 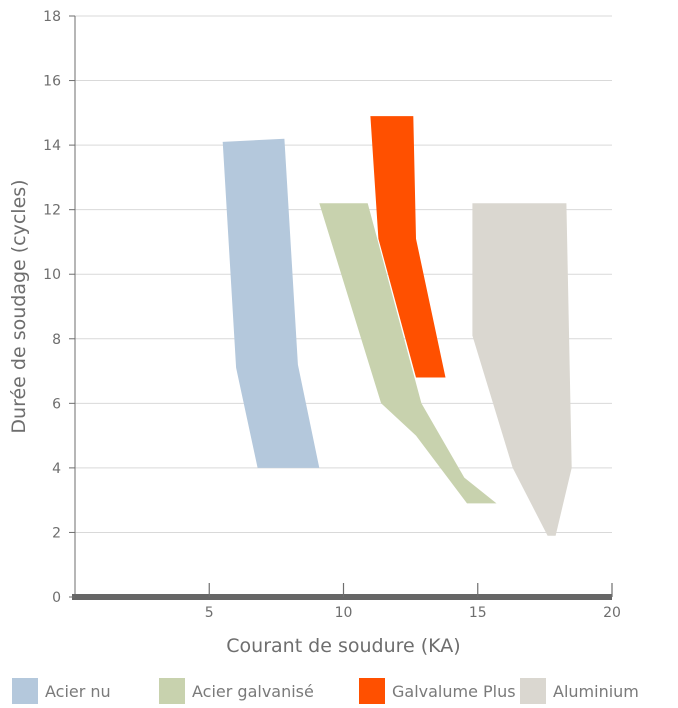 What do you see at coordinates (408, 247) in the screenshot?
I see `area-galvalume-plus` at bounding box center [408, 247].